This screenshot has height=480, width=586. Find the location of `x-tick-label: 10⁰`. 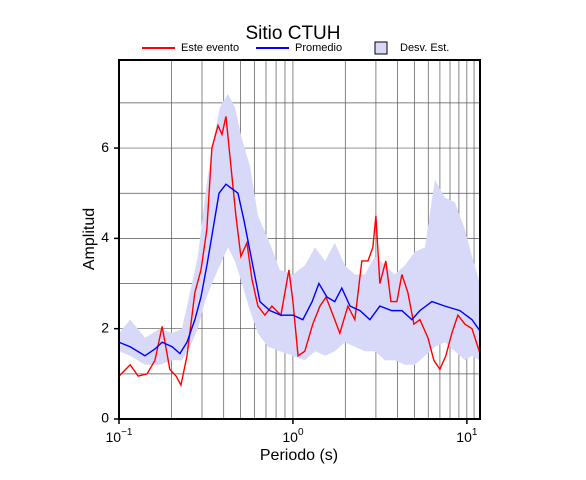

x-tick-label: 10⁰ is located at coordinates (293, 436).